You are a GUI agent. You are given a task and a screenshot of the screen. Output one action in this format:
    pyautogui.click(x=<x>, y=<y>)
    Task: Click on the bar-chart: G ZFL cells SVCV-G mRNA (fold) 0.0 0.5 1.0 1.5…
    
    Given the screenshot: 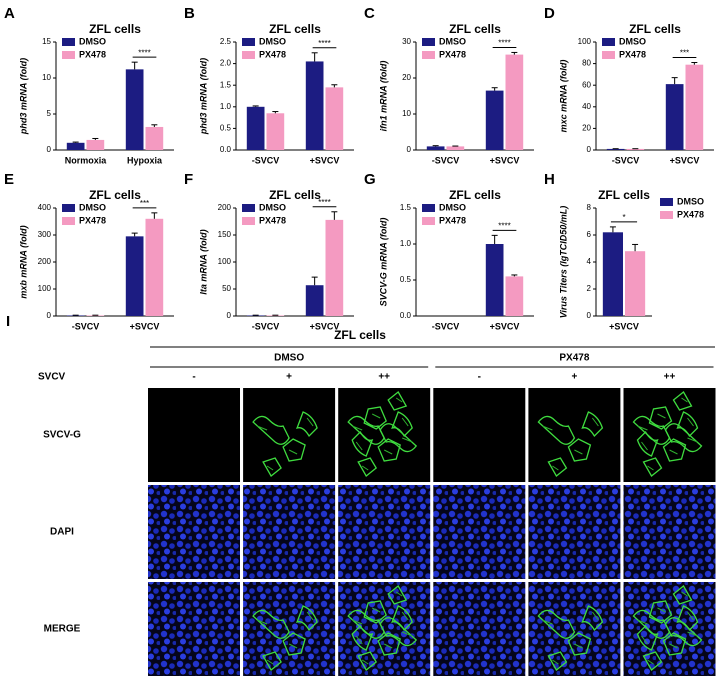 What is the action you would take?
    pyautogui.click(x=449, y=251)
    